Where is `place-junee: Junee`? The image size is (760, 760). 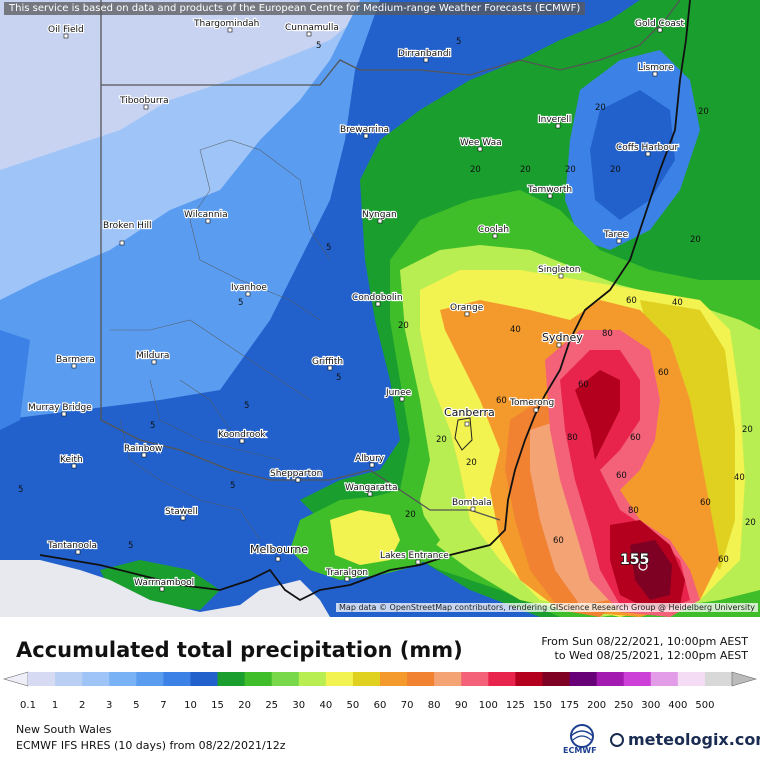 place-junee: Junee is located at coordinates (398, 394).